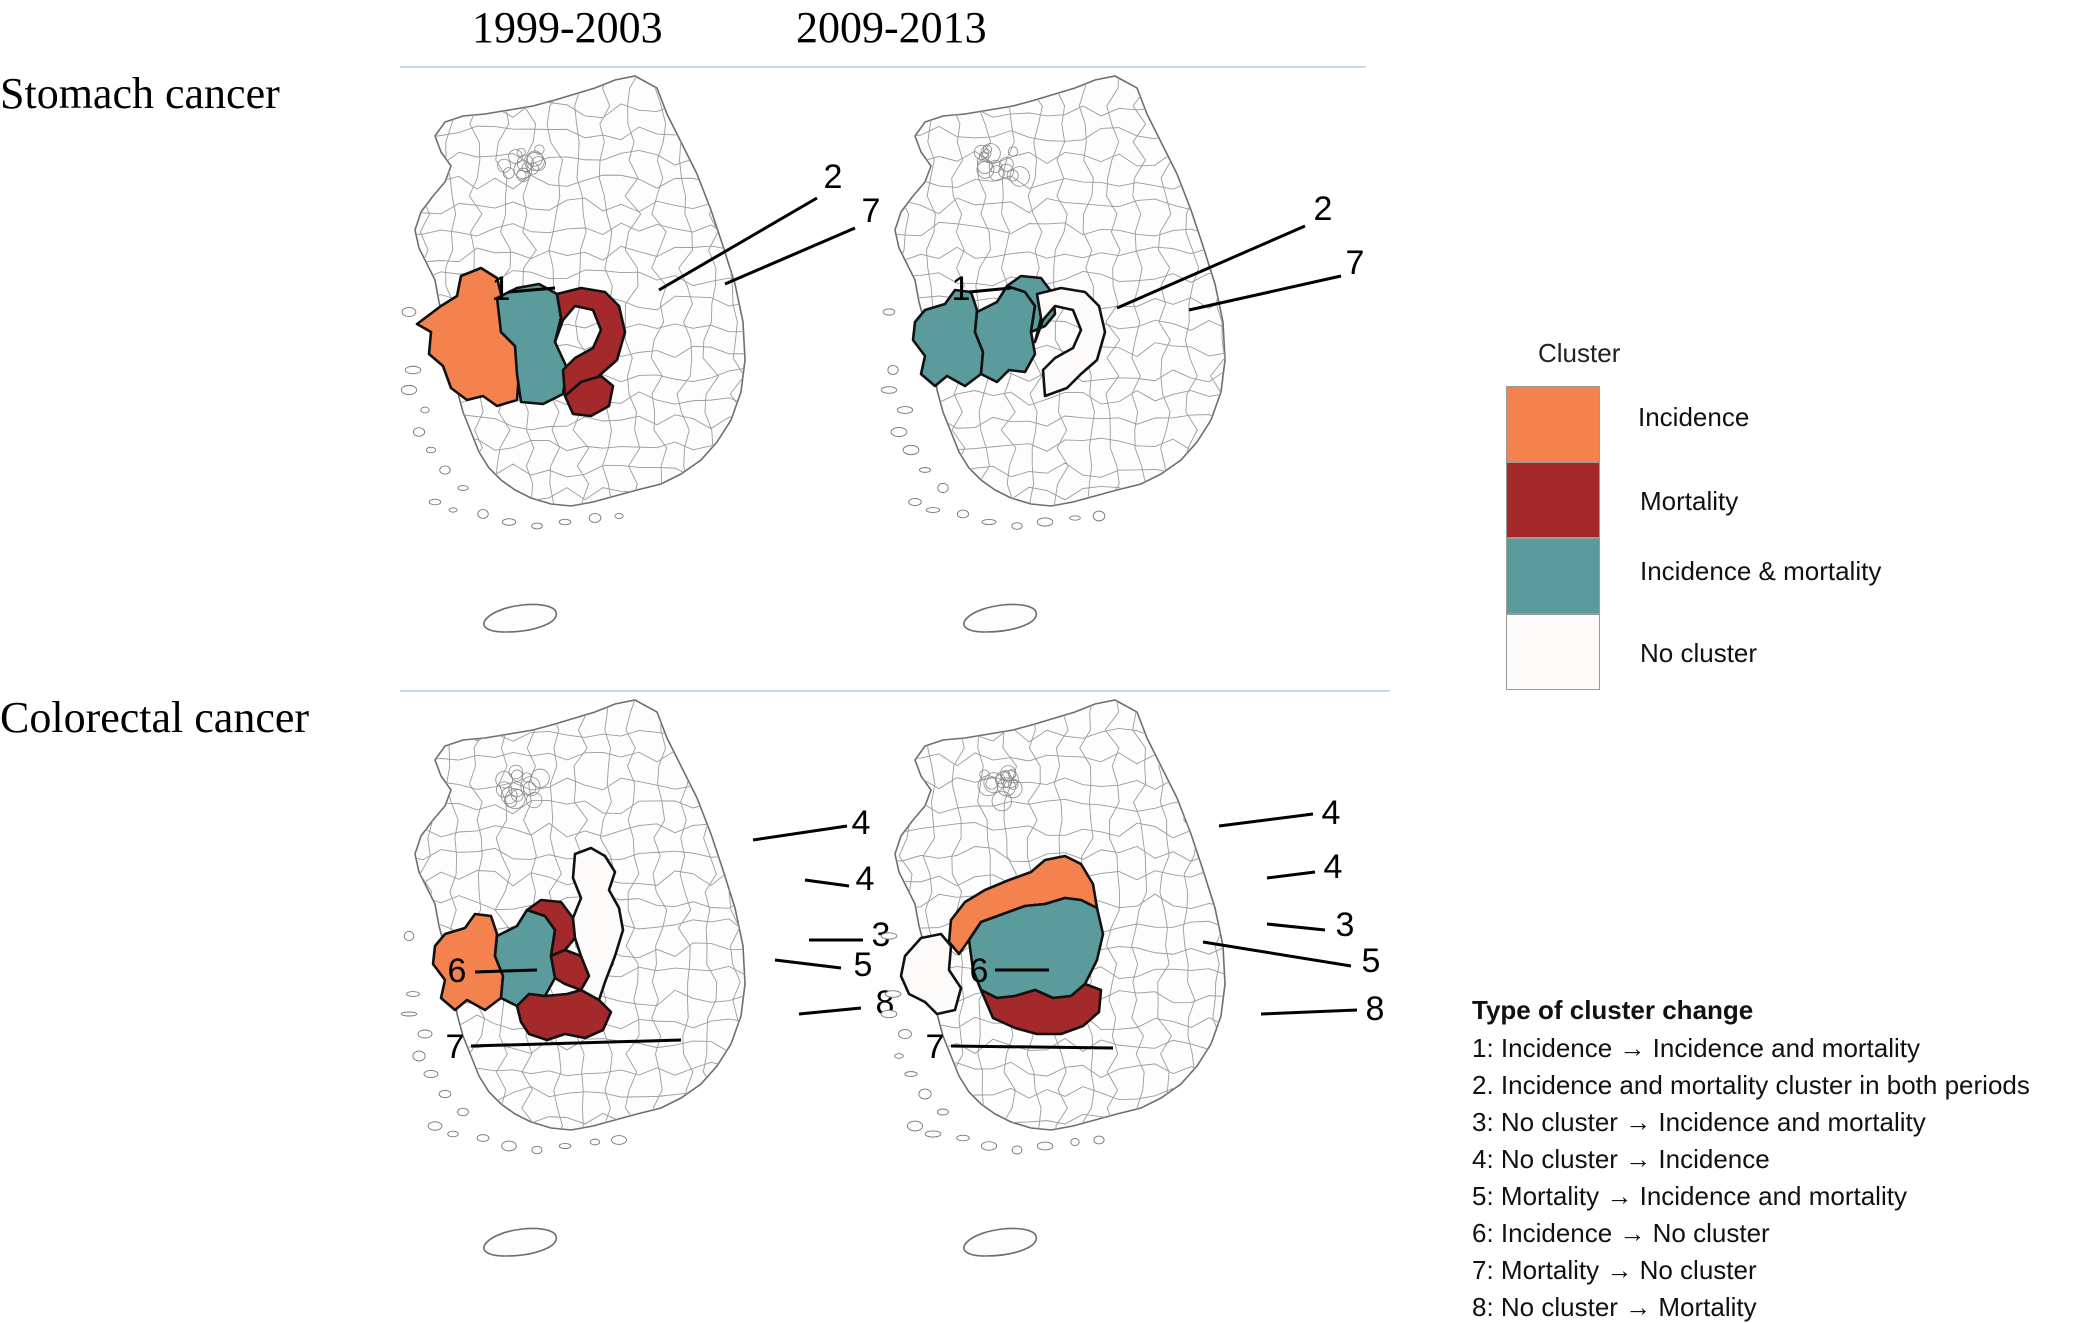  Describe the element at coordinates (1553, 500) in the screenshot. I see `legend-swatch-mortality` at that location.